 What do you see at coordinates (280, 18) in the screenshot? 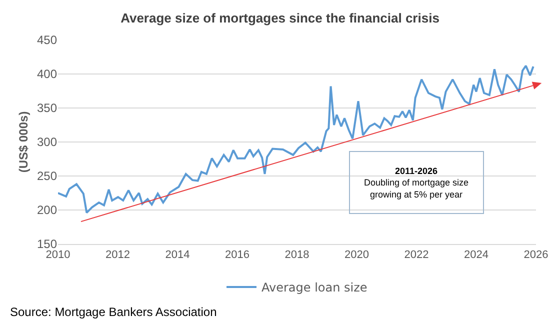
I see `chart-title: Average size of mortgages since the financial crisis` at bounding box center [280, 18].